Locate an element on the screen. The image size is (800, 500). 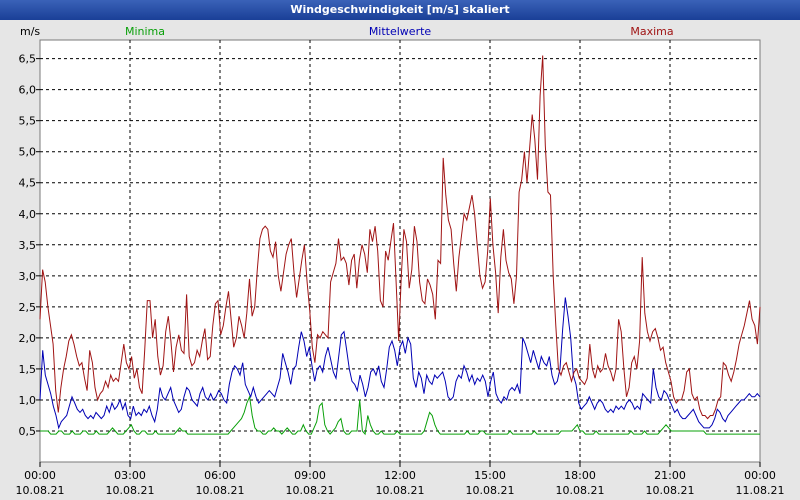
y-tick-label: 5,5 is located at coordinates (28, 121).